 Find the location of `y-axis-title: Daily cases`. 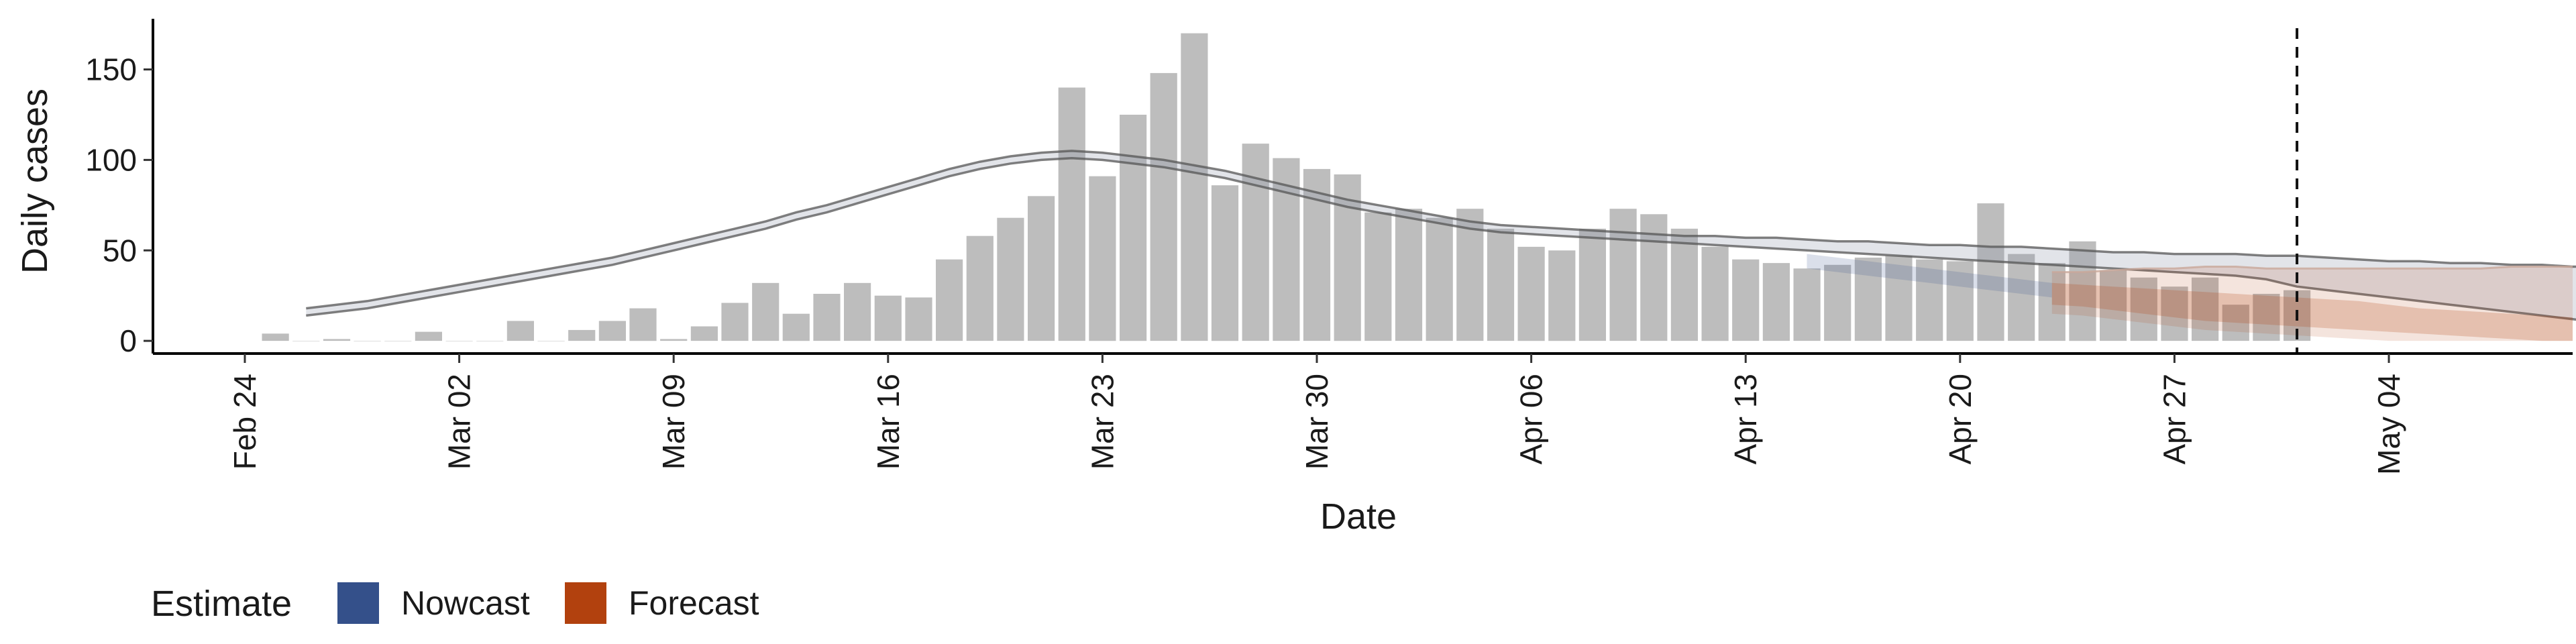

y-axis-title: Daily cases is located at coordinates (35, 181).